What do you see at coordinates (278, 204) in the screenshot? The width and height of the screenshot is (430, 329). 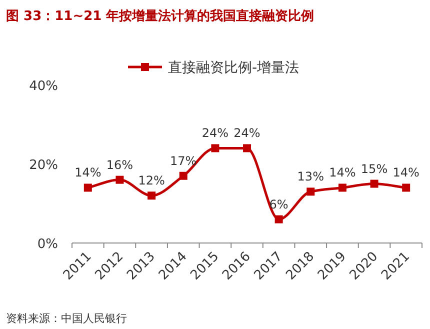 I see `text: 6%` at bounding box center [278, 204].